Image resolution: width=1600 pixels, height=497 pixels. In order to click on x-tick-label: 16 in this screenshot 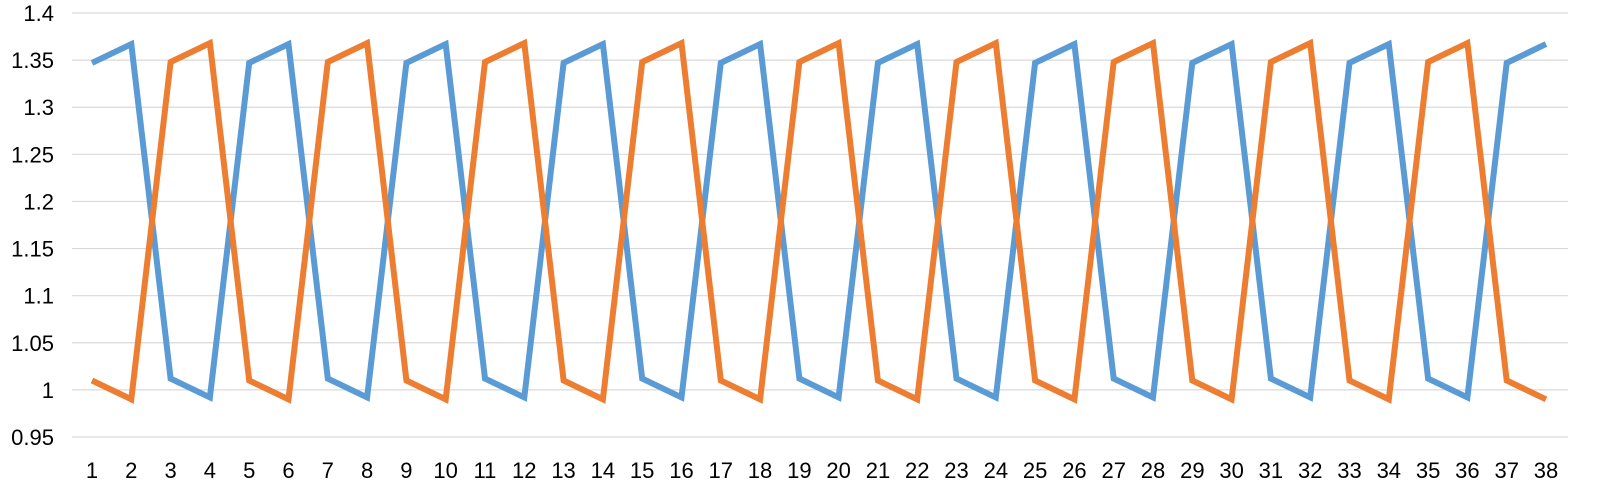, I will do `click(681, 470)`.